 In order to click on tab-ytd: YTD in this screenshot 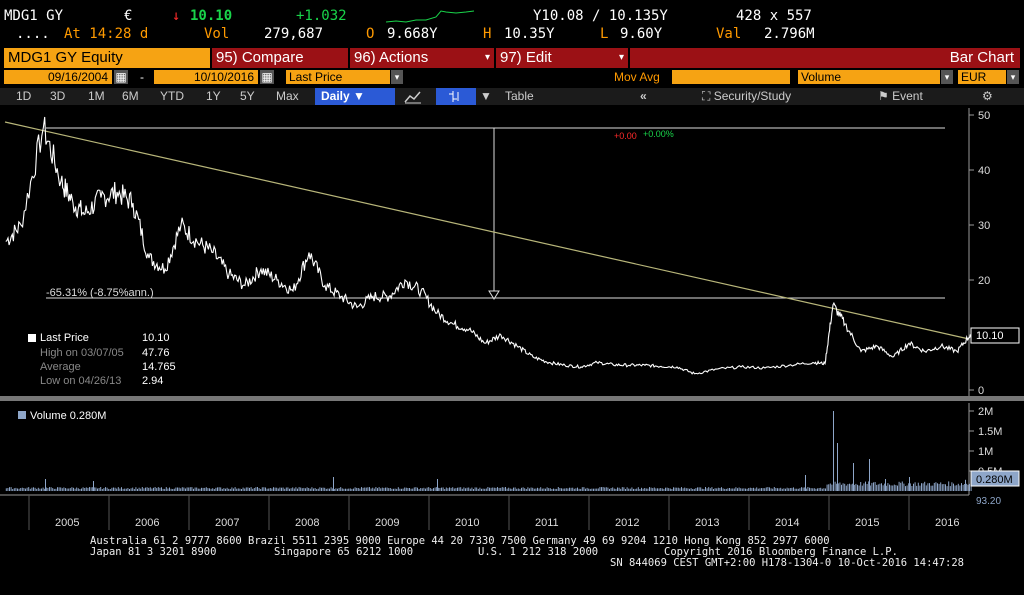, I will do `click(172, 96)`.